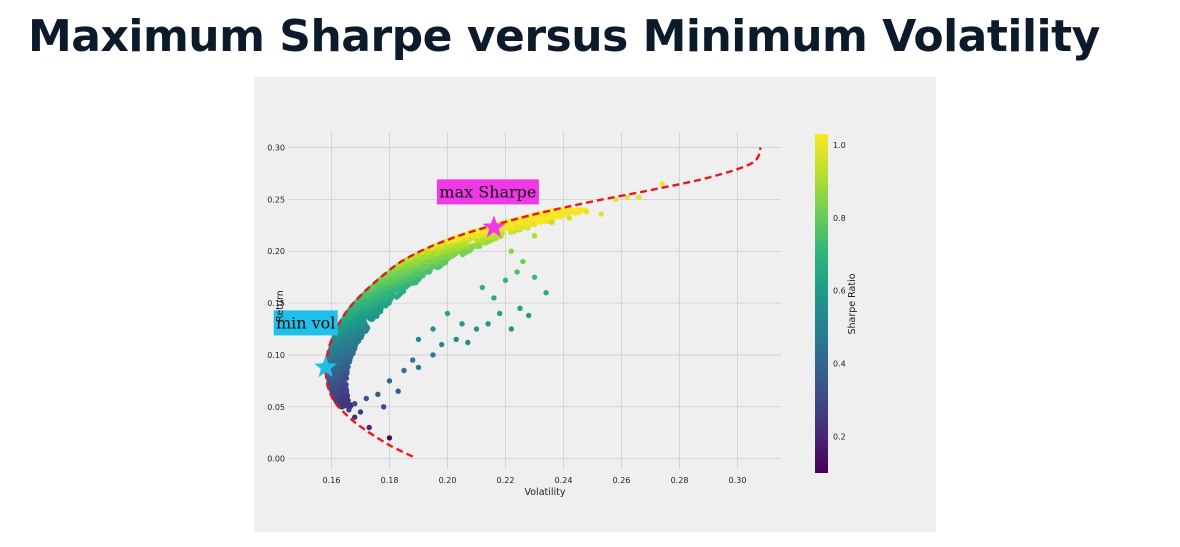 The width and height of the screenshot is (1180, 547). Describe the element at coordinates (280, 306) in the screenshot. I see `y-axis-label: Return` at that location.